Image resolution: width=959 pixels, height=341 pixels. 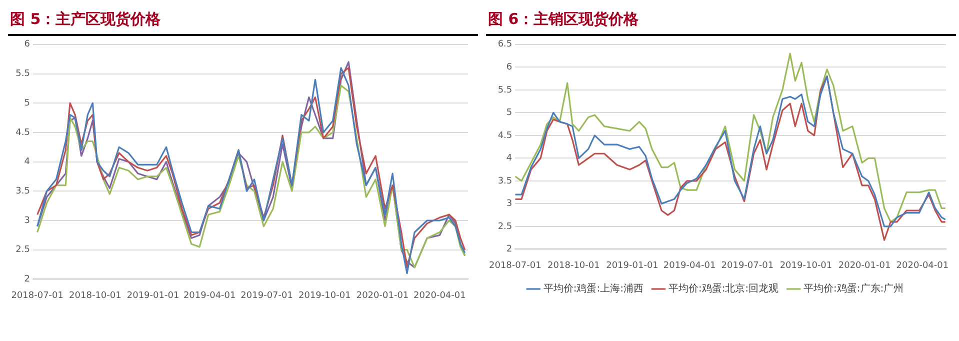 I want to click on legend-label: 平均价:鸡蛋:广东:广州, so click(x=854, y=288).